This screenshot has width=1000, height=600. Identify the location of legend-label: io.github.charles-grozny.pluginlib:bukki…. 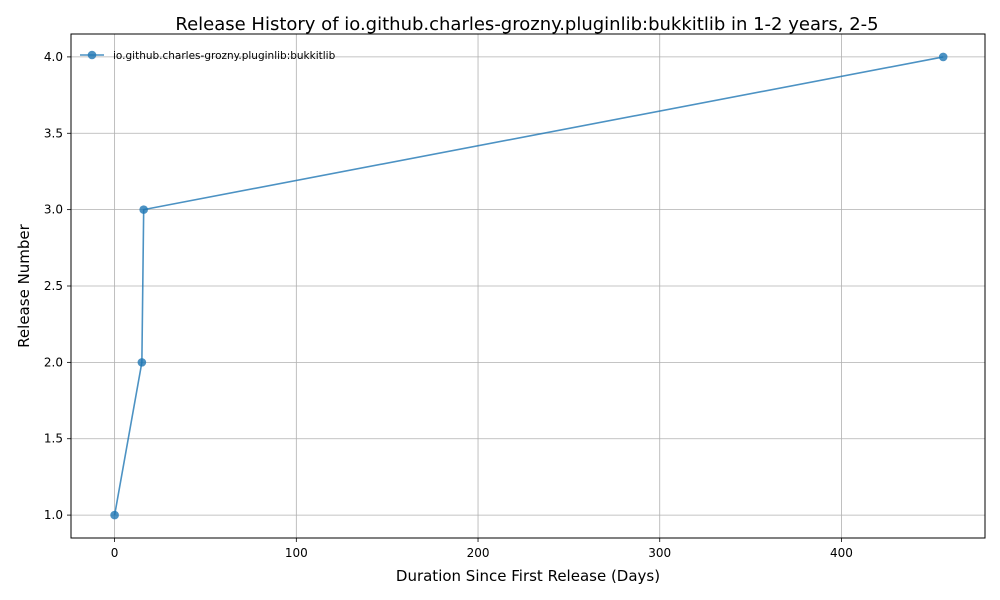
(224, 56).